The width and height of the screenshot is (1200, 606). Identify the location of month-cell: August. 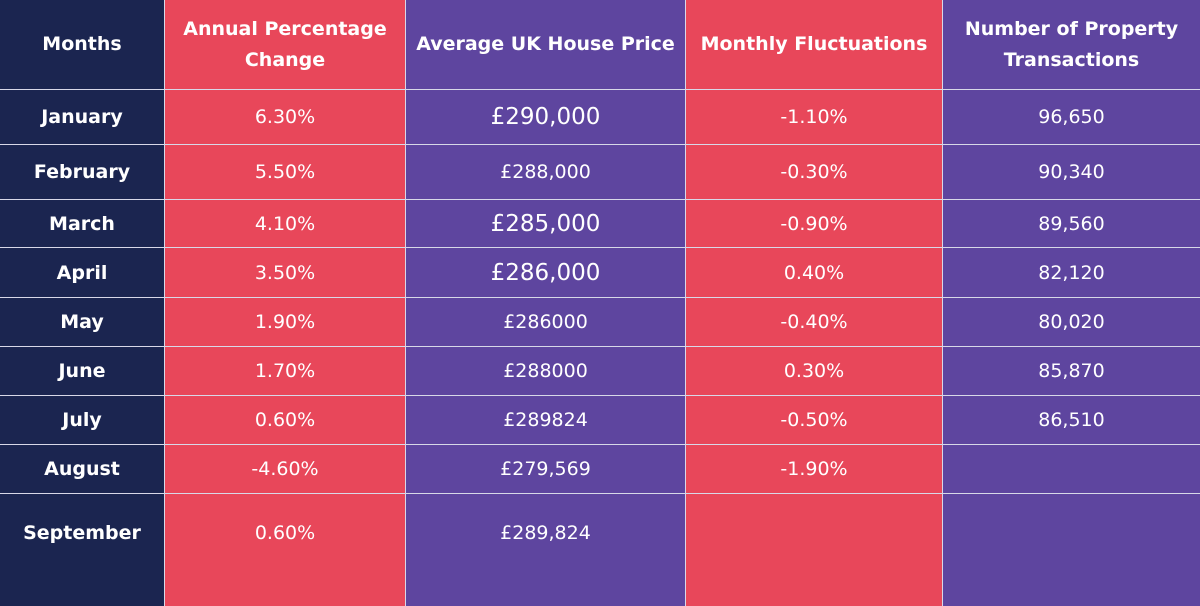
(82, 469).